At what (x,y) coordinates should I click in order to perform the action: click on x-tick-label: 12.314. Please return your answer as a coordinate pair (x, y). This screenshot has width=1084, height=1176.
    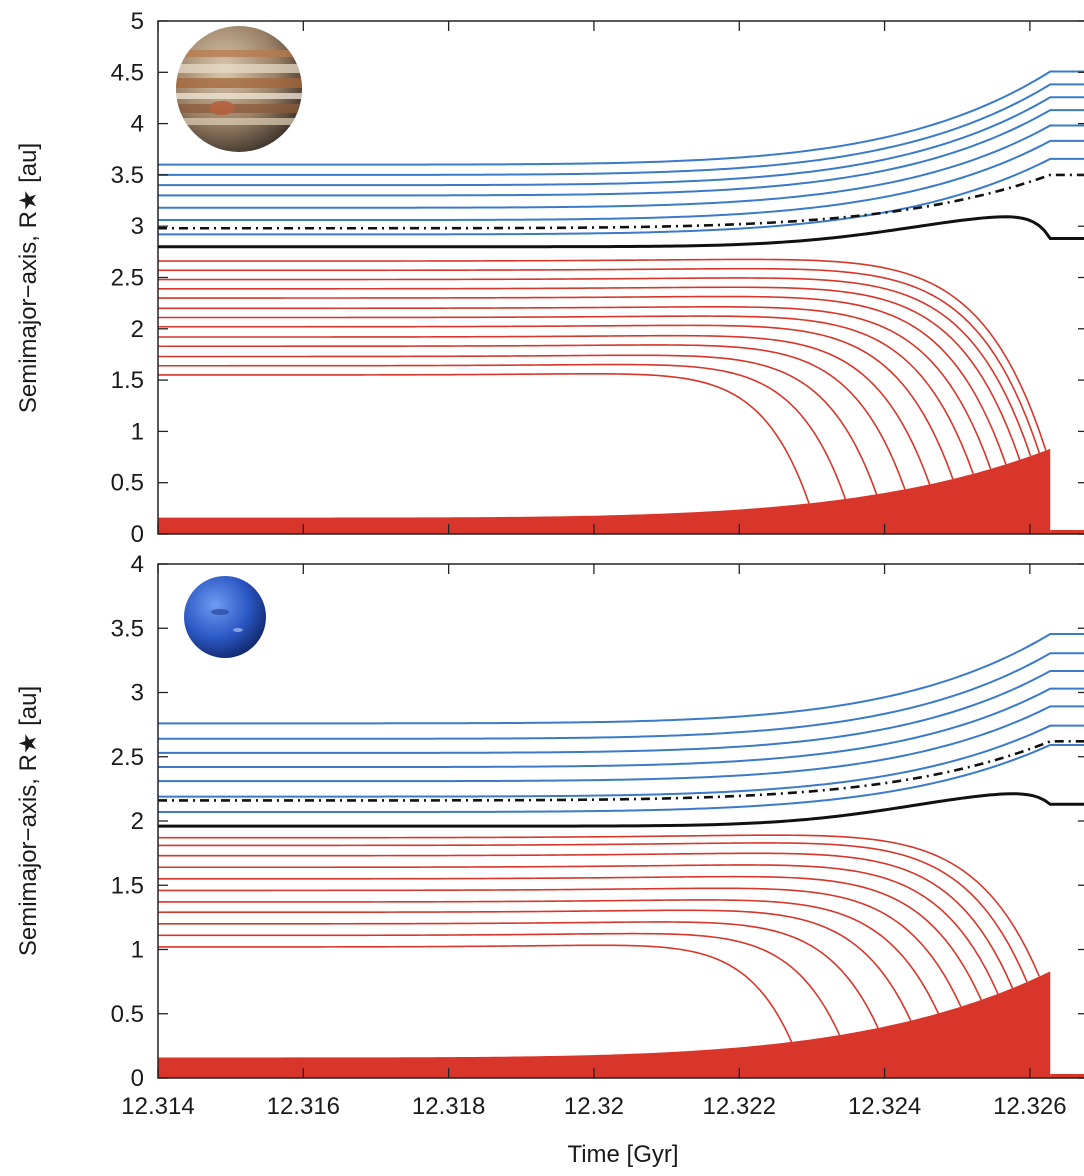
    Looking at the image, I should click on (157, 1106).